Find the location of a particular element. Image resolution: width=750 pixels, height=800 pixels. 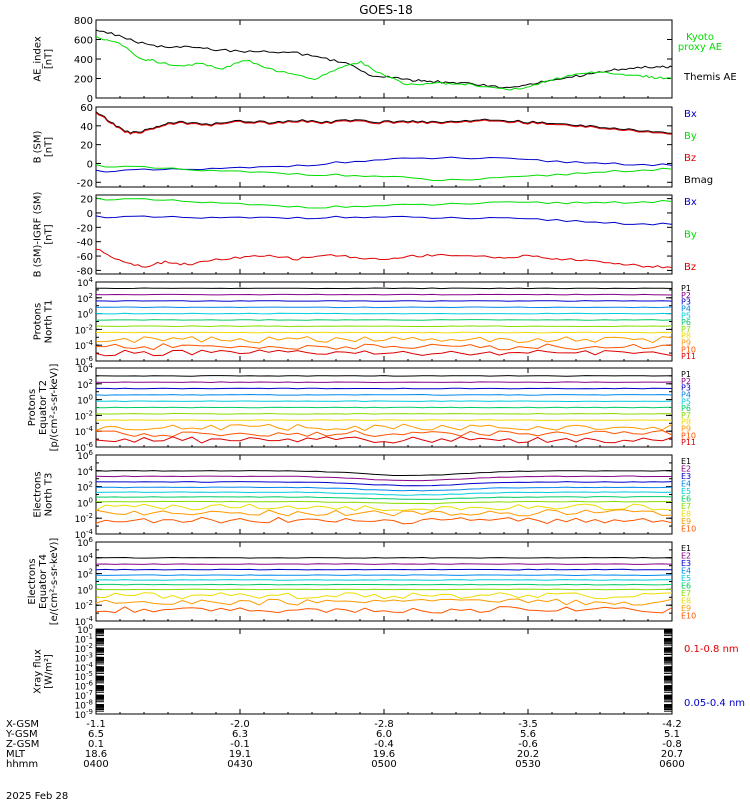

axis-row-value: -3.5 is located at coordinates (528, 724).